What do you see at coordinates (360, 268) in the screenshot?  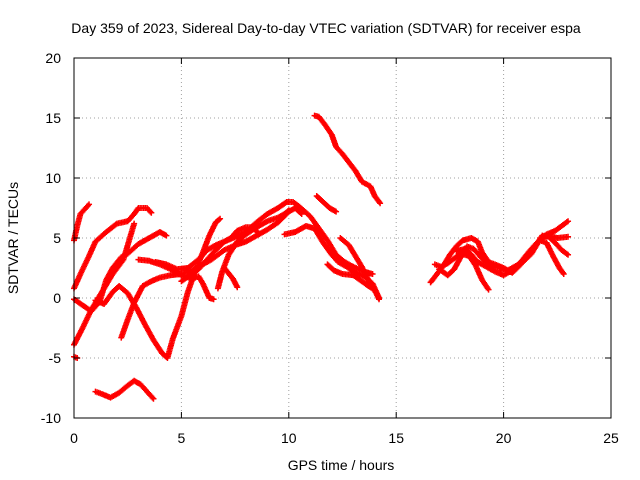 I see `series-arc16` at bounding box center [360, 268].